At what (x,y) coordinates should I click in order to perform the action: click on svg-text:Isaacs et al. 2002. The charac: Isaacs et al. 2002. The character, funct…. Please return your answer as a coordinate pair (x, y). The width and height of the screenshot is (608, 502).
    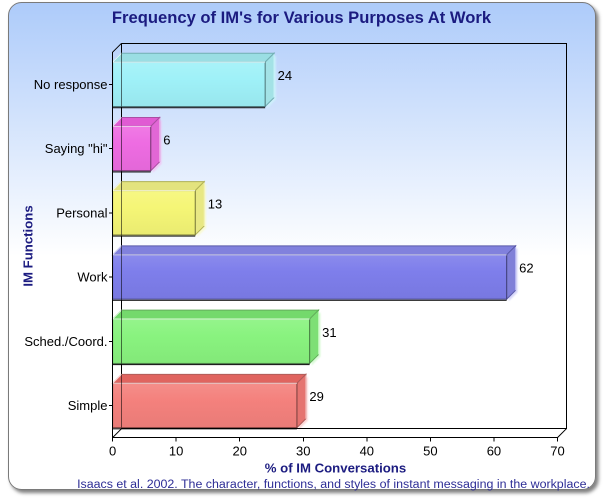
    Looking at the image, I should click on (333, 484).